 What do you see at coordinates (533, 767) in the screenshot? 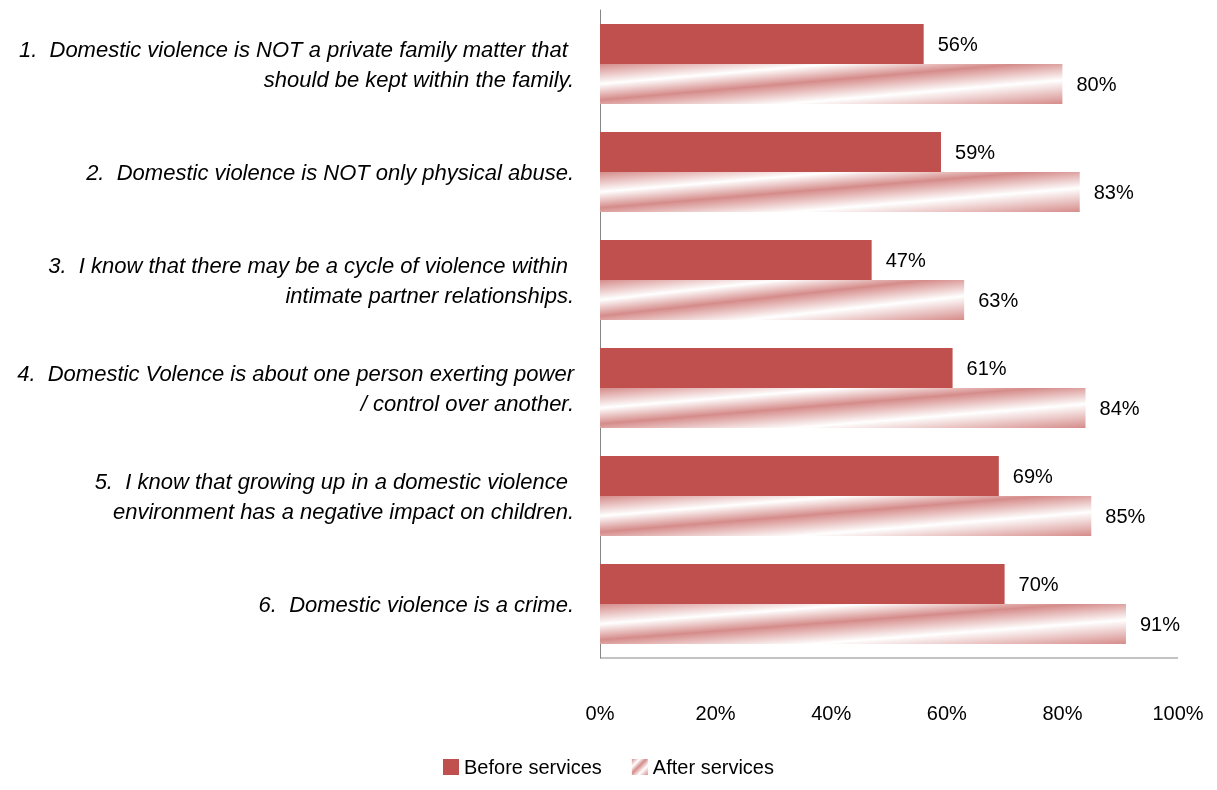
I see `legend-label: Before services` at bounding box center [533, 767].